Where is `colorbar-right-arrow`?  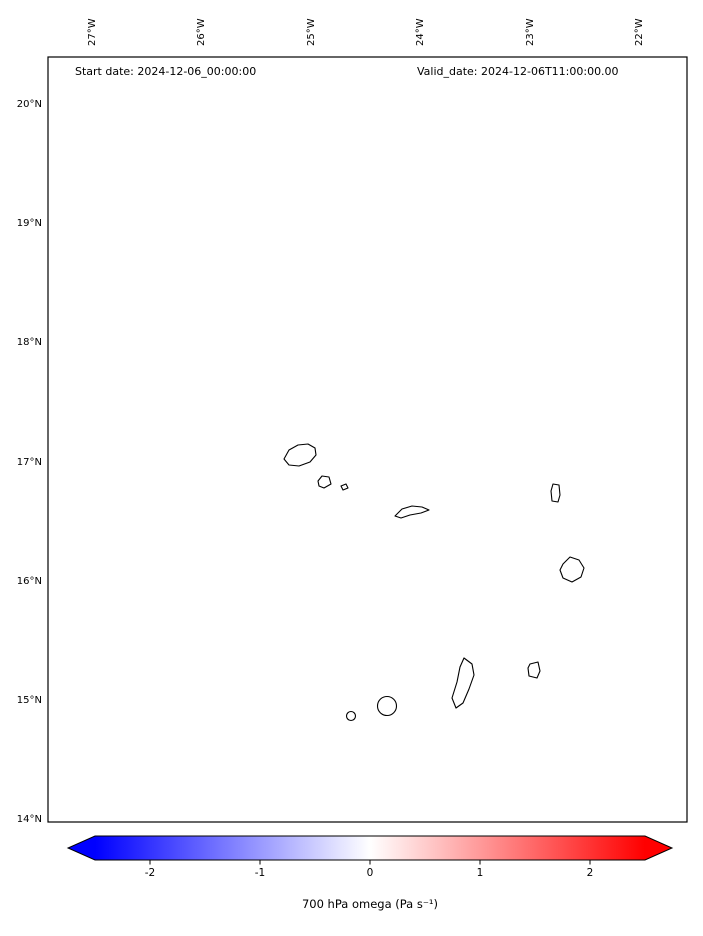 colorbar-right-arrow is located at coordinates (658, 848).